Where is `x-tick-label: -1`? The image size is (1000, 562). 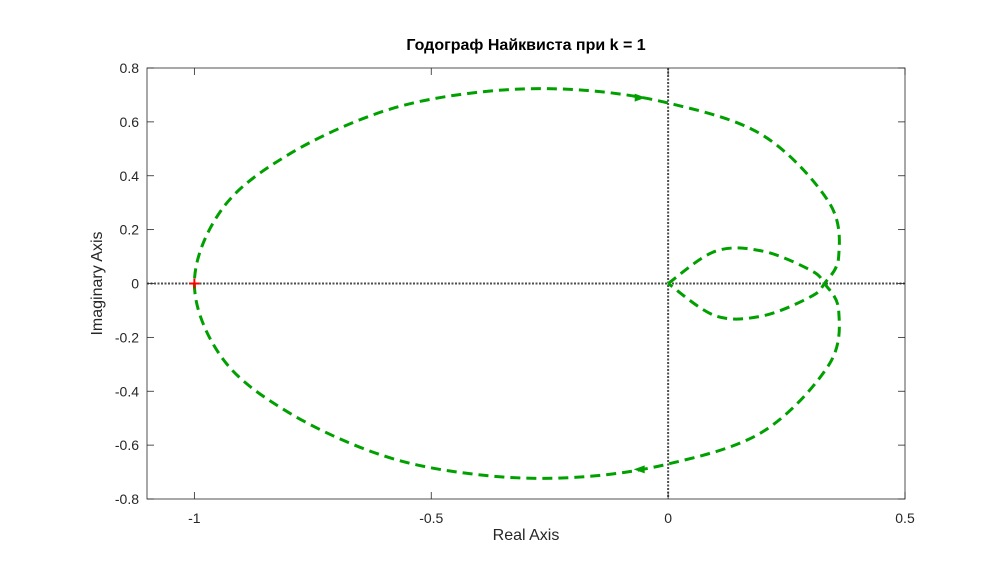
x-tick-label: -1 is located at coordinates (194, 518).